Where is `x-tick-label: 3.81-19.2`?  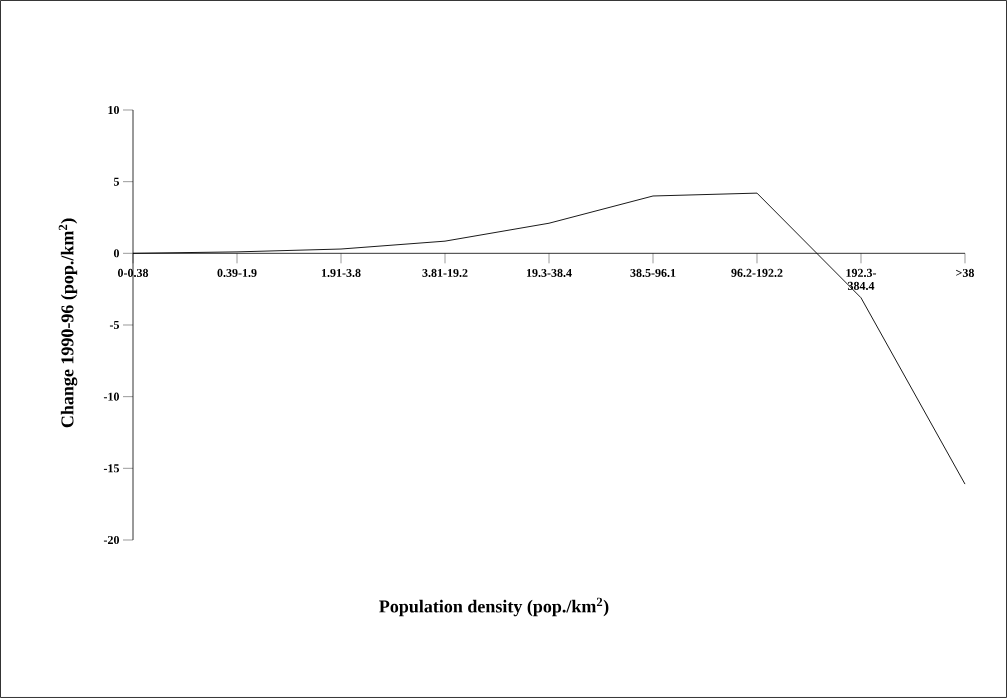
x-tick-label: 3.81-19.2 is located at coordinates (445, 273).